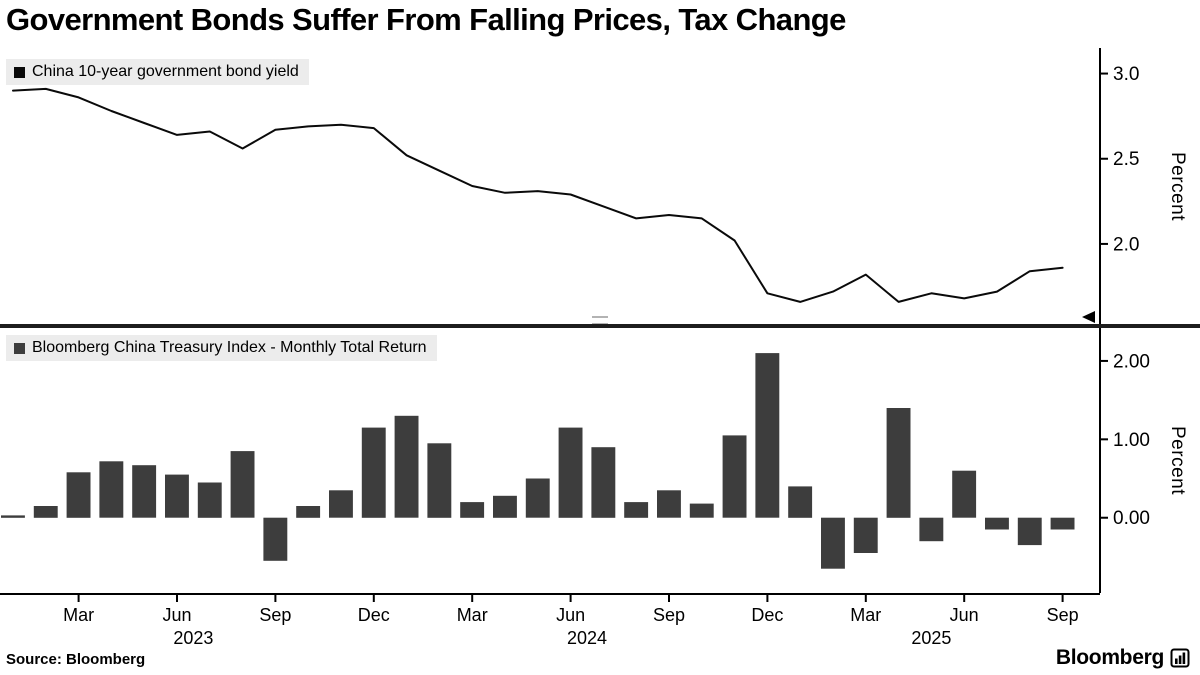 The image size is (1200, 675). I want to click on legend-line-series: China 10-year government bond yield, so click(157, 72).